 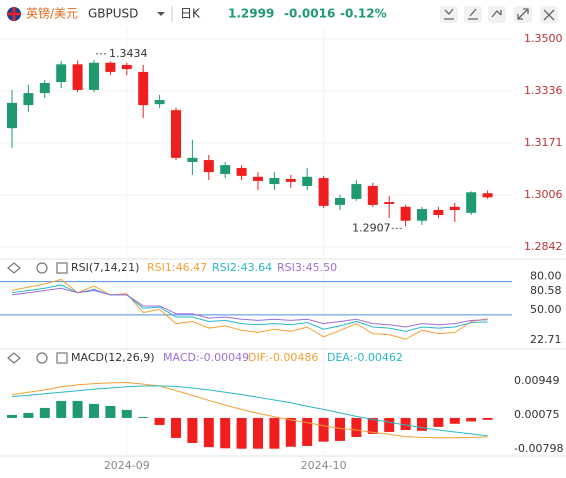 I want to click on legend-entry: RSI1:46.47, so click(x=177, y=267).